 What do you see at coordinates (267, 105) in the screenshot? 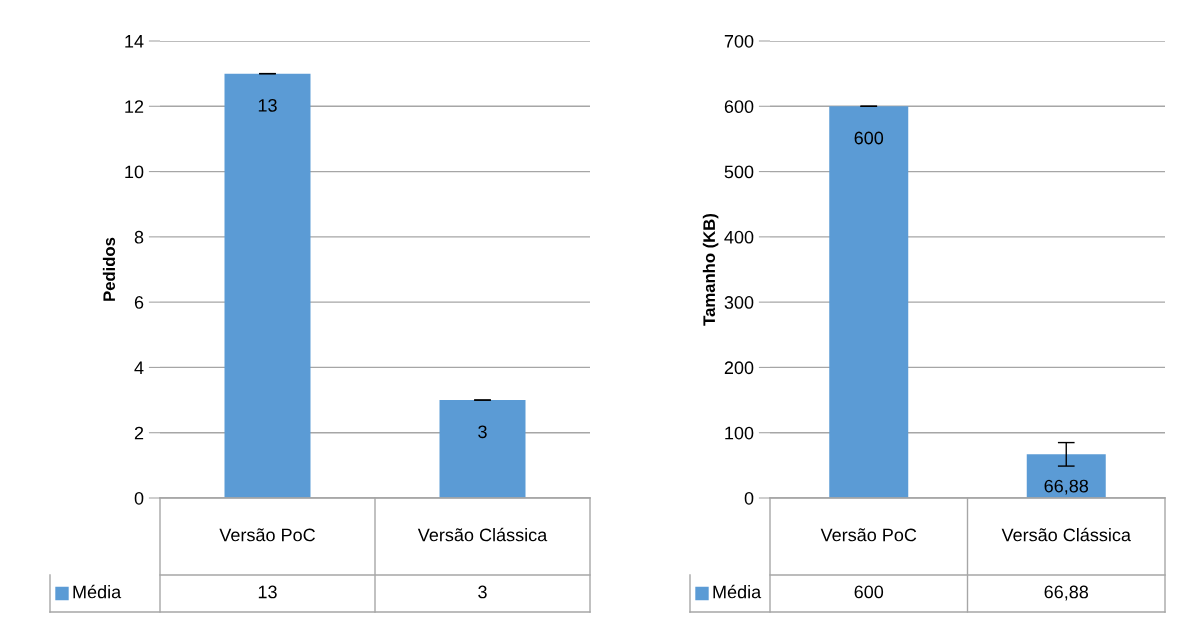
I see `text: 13` at bounding box center [267, 105].